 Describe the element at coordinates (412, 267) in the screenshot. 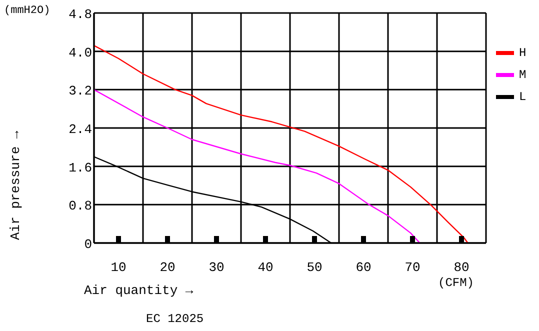

I see `x-tick-label: 70` at that location.